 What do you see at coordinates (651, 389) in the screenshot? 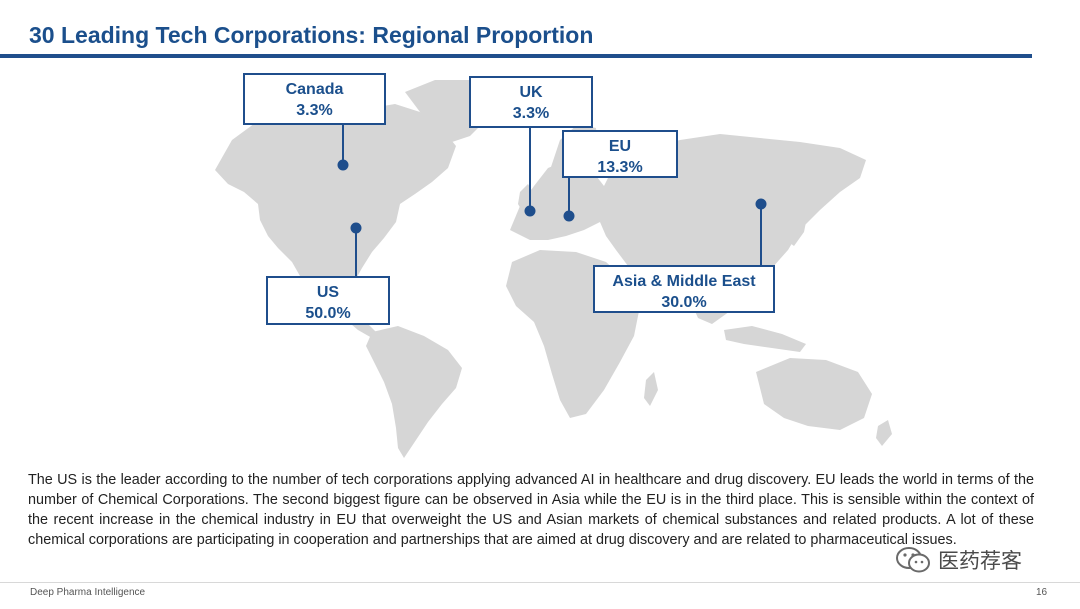
I see `madagascar-landmass` at bounding box center [651, 389].